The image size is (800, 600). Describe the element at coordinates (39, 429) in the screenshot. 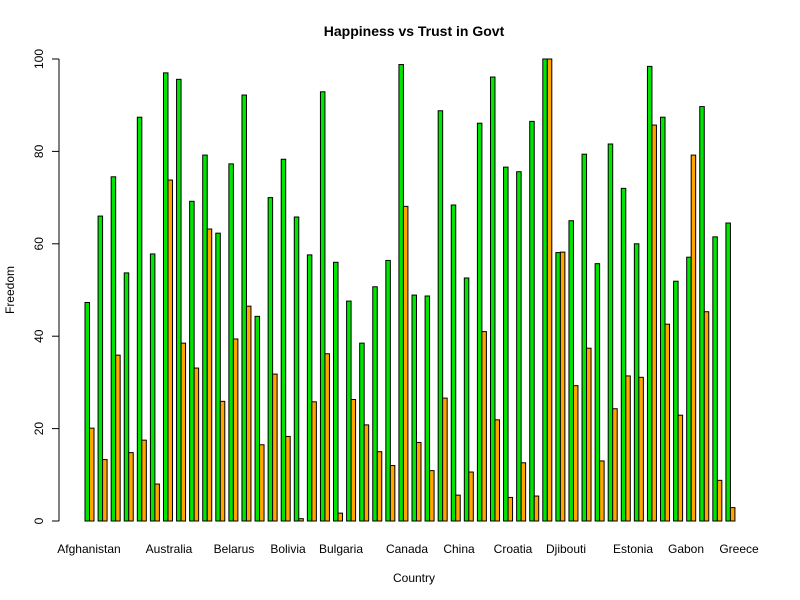

I see `y-tick-label: 20` at that location.